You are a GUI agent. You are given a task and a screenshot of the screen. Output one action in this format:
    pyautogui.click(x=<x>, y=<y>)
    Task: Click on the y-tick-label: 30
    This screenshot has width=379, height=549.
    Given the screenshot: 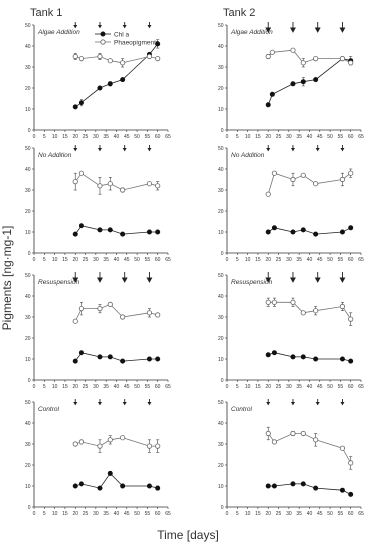 What is the action you would take?
    pyautogui.click(x=221, y=68)
    